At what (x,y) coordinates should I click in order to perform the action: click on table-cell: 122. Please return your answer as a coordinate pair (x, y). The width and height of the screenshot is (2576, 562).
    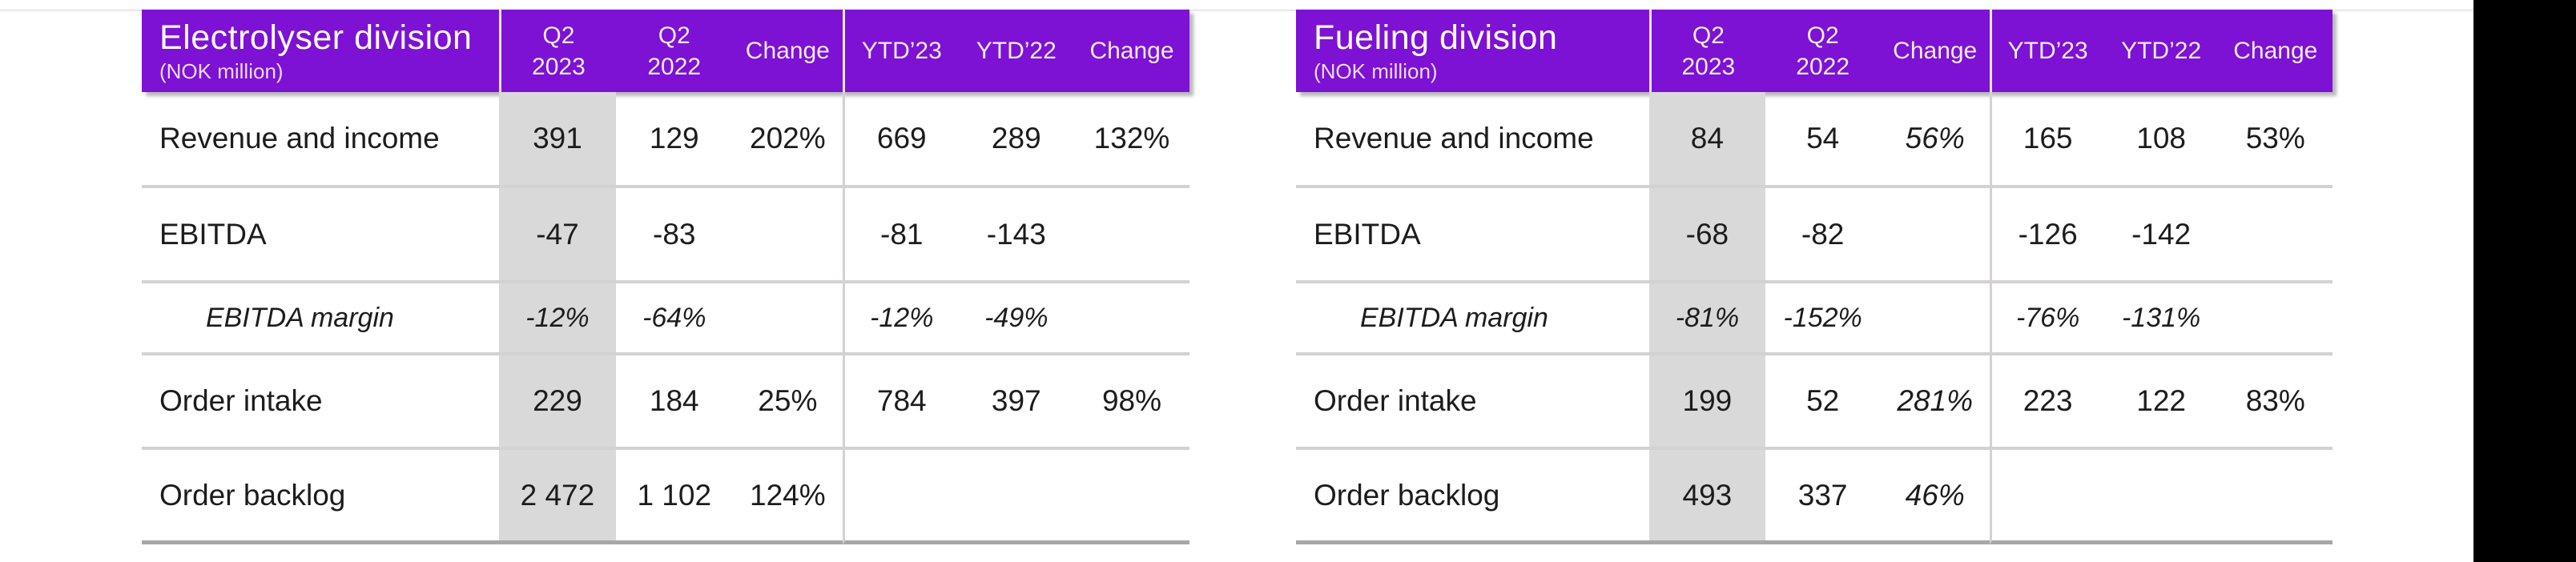
    Looking at the image, I should click on (2161, 402).